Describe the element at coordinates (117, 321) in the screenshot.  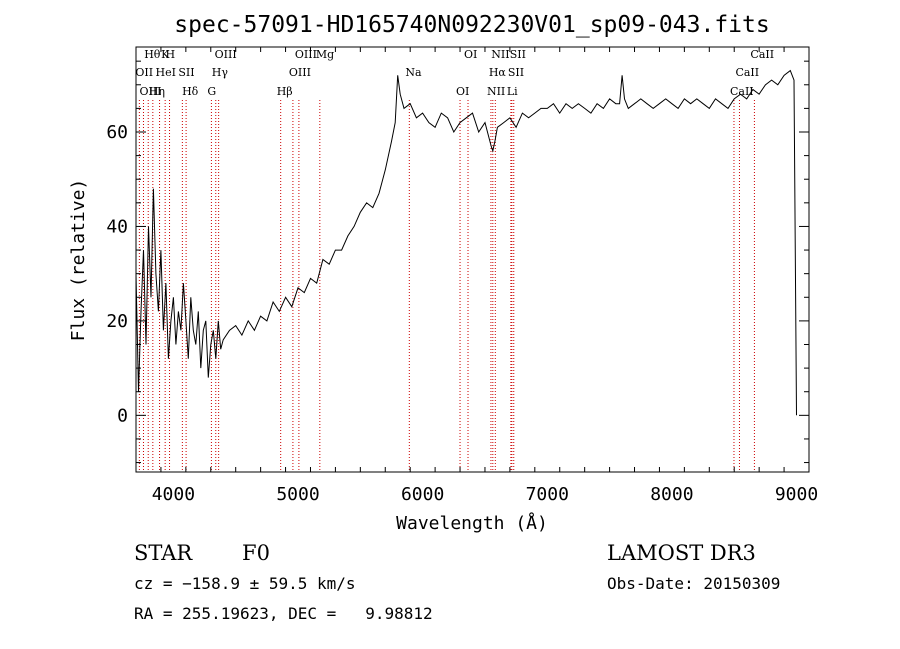
I see `y-tick-label: 20` at that location.